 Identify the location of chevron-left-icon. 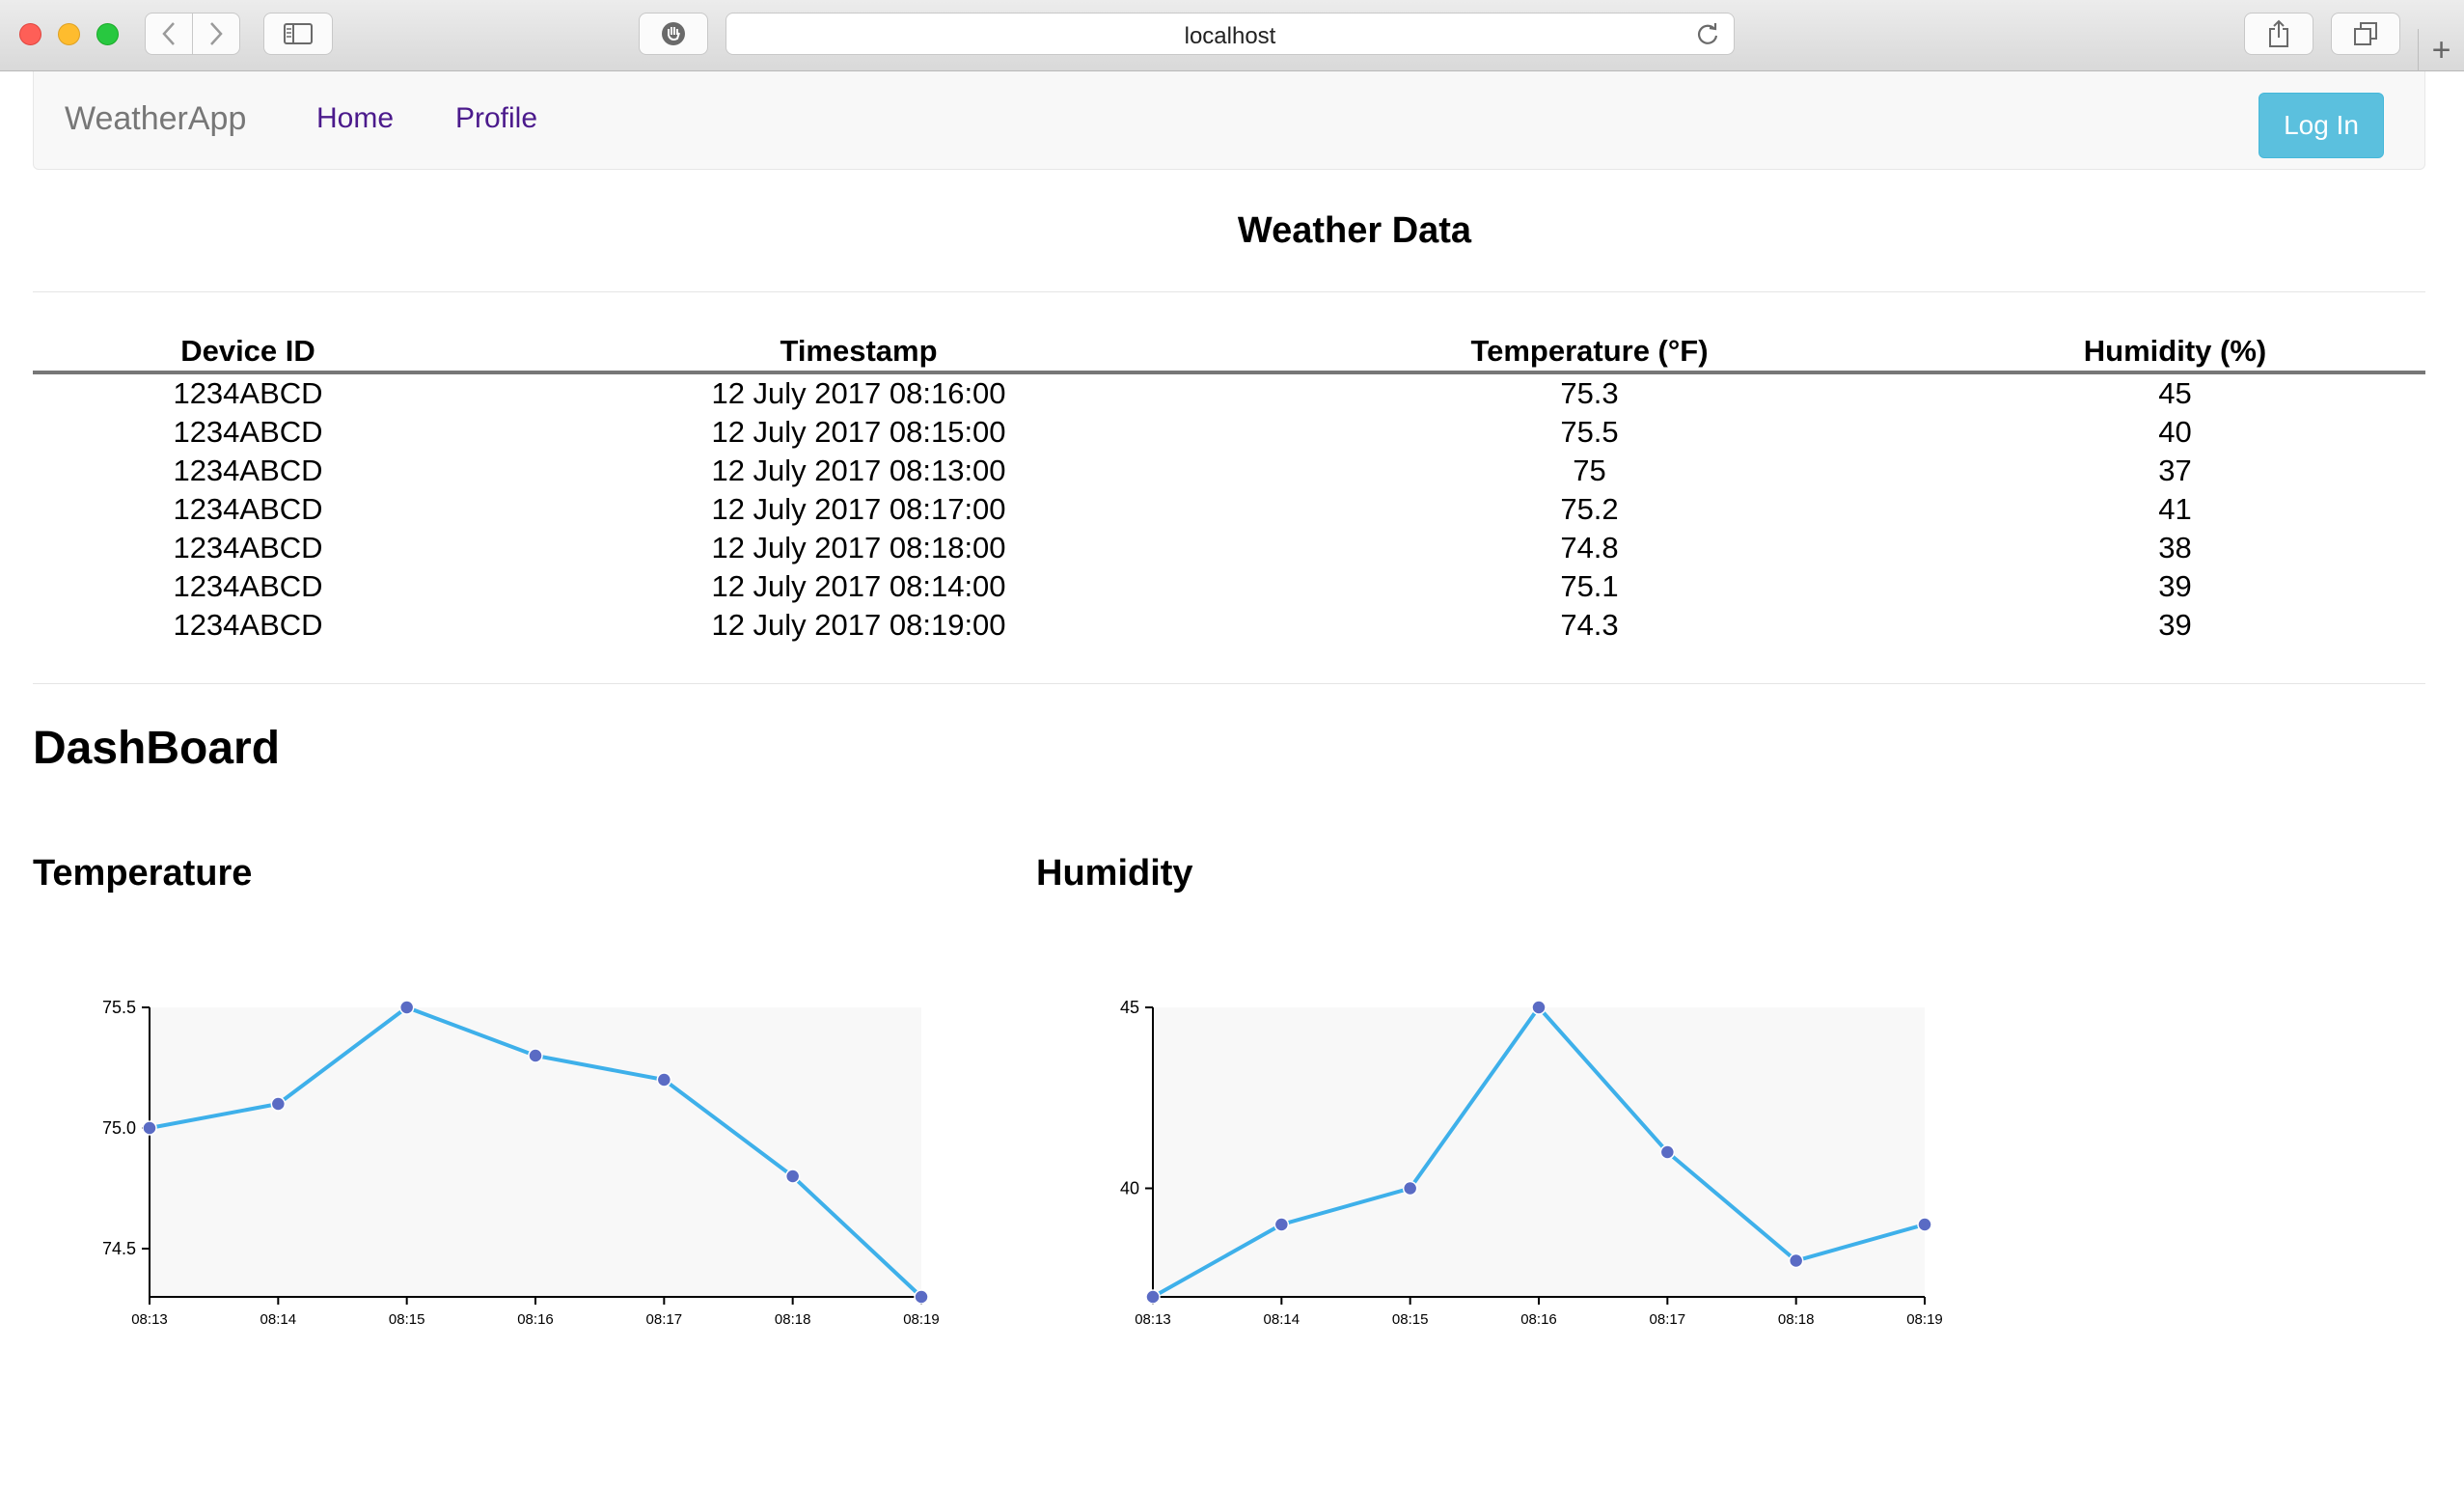
(168, 33).